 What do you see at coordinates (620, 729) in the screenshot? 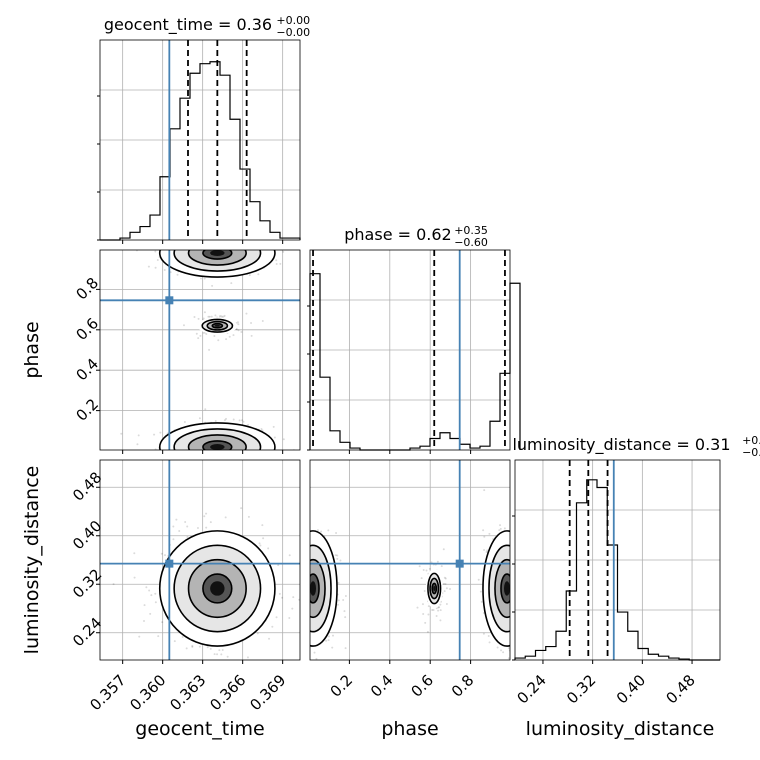
I see `x-axis-label-2: luminosity_distance` at bounding box center [620, 729].